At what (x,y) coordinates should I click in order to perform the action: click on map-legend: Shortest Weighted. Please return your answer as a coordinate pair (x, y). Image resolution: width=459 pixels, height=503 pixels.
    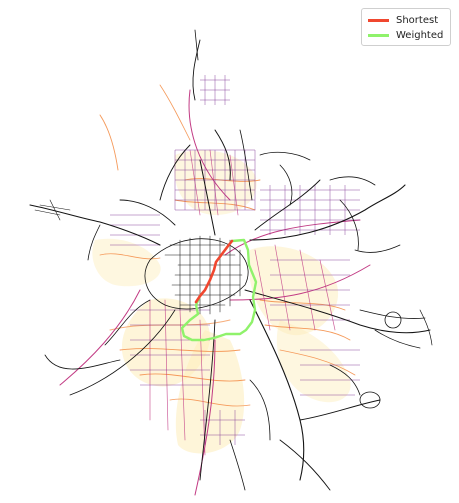
    Looking at the image, I should click on (406, 27).